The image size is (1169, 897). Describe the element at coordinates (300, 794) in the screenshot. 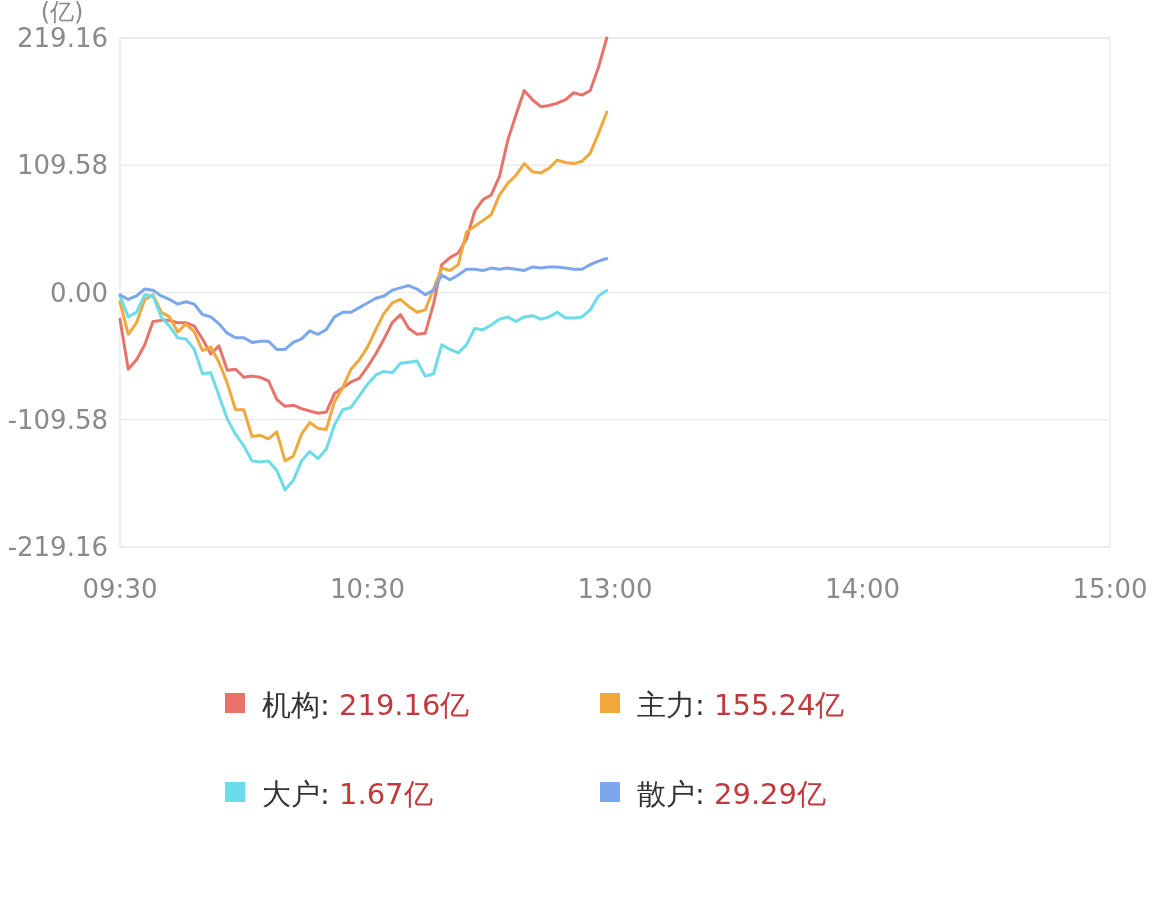

I see `legend-label: 大户:` at that location.